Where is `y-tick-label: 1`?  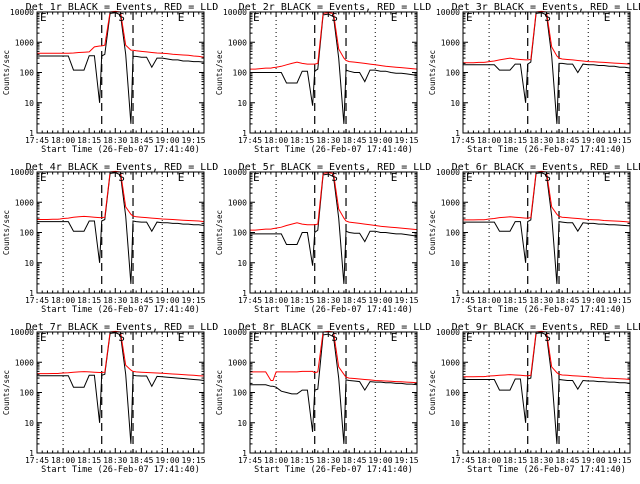
y-tick-label: 1 is located at coordinates (244, 133).